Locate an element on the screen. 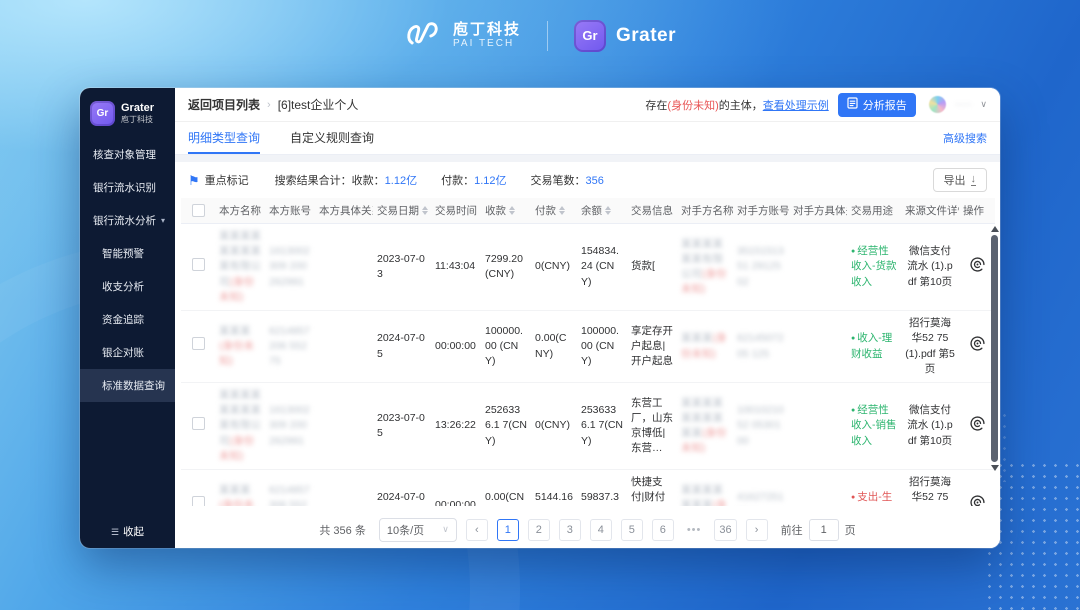 This screenshot has width=1080, height=610. scroll-down-arrow-icon is located at coordinates (994, 468).